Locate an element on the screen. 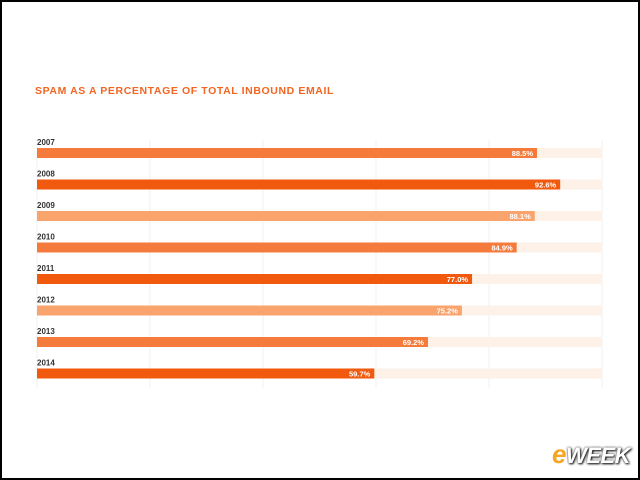 The image size is (640, 480). category-label: 2007 is located at coordinates (46, 142).